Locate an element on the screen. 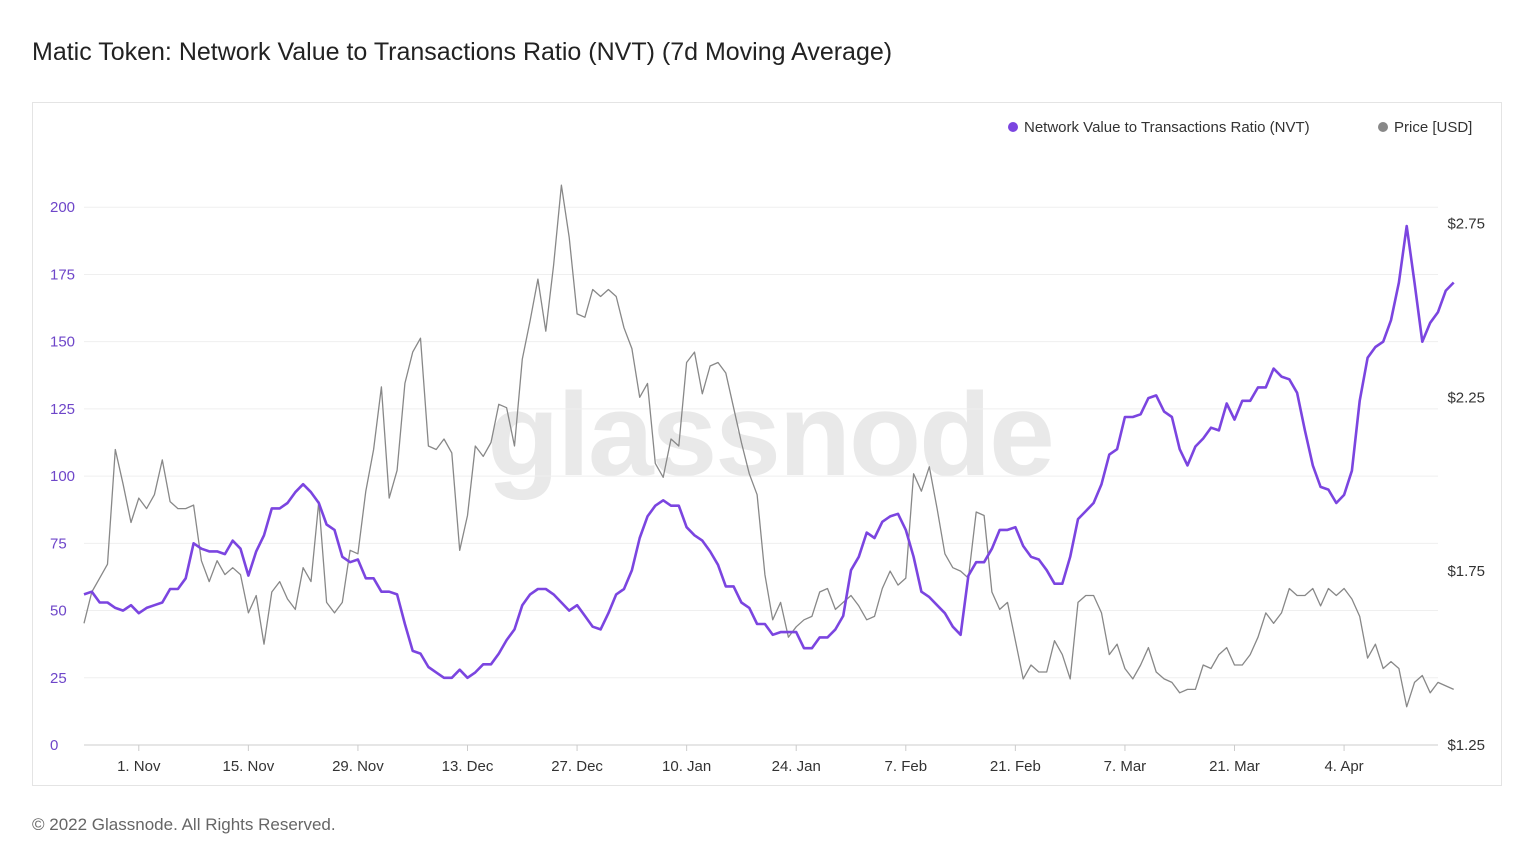 This screenshot has width=1536, height=864. y-left-tick-label: 175 is located at coordinates (62, 274).